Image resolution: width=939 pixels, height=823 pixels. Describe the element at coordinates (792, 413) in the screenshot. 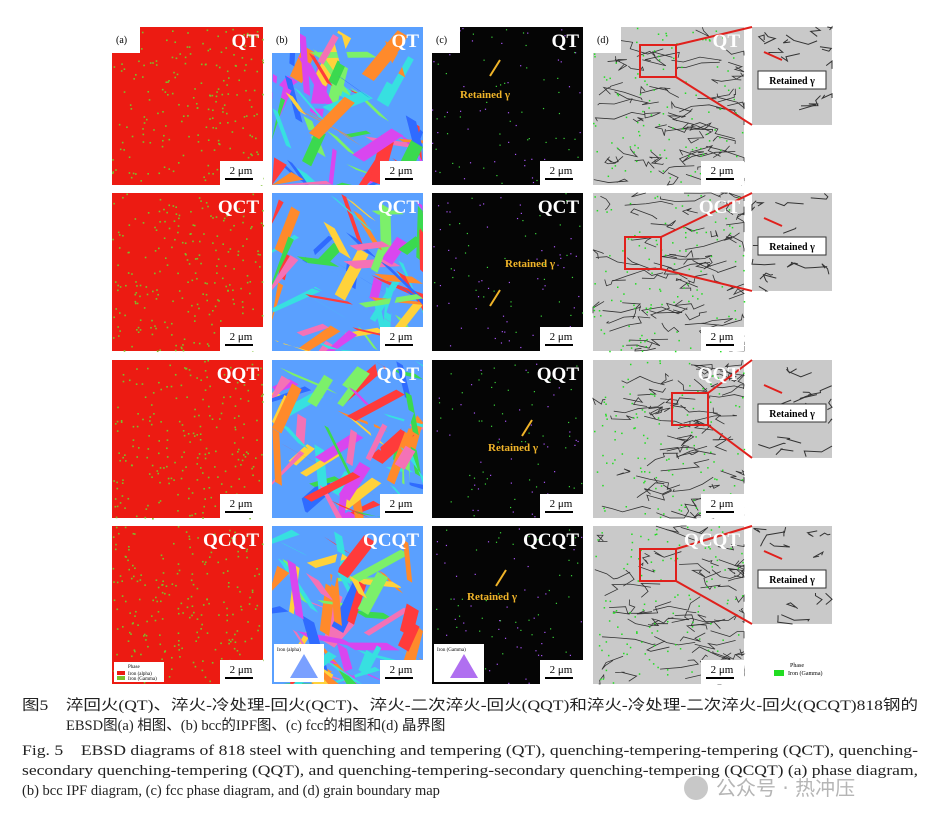

I see `annotation-box` at that location.